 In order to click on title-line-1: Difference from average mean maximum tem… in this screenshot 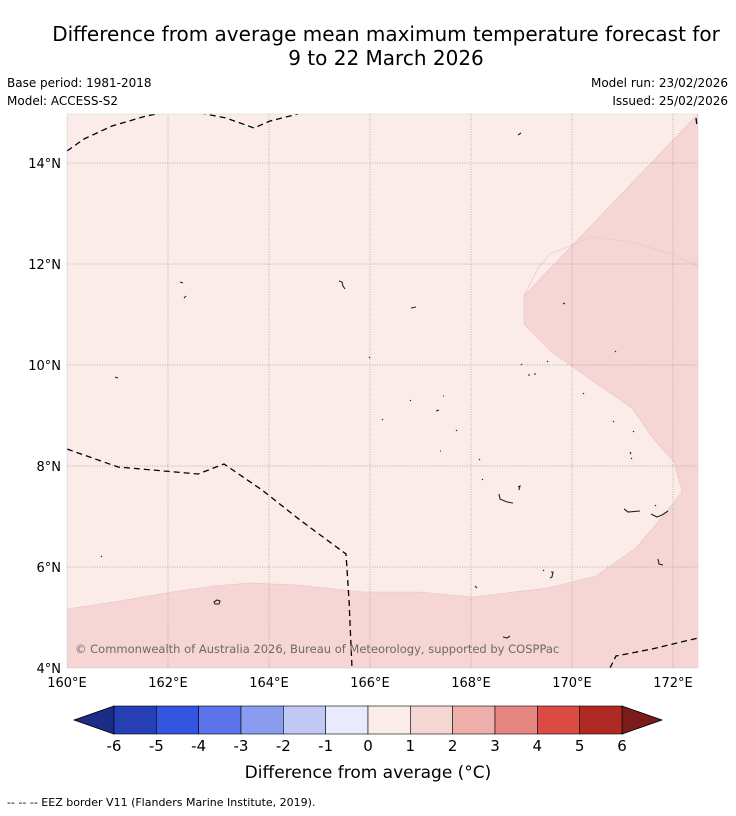, I will do `click(386, 34)`.